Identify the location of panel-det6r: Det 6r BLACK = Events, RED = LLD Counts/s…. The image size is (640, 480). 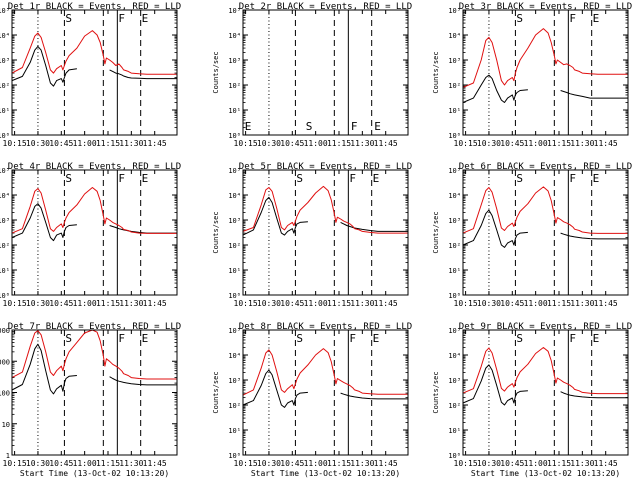
(532, 235).